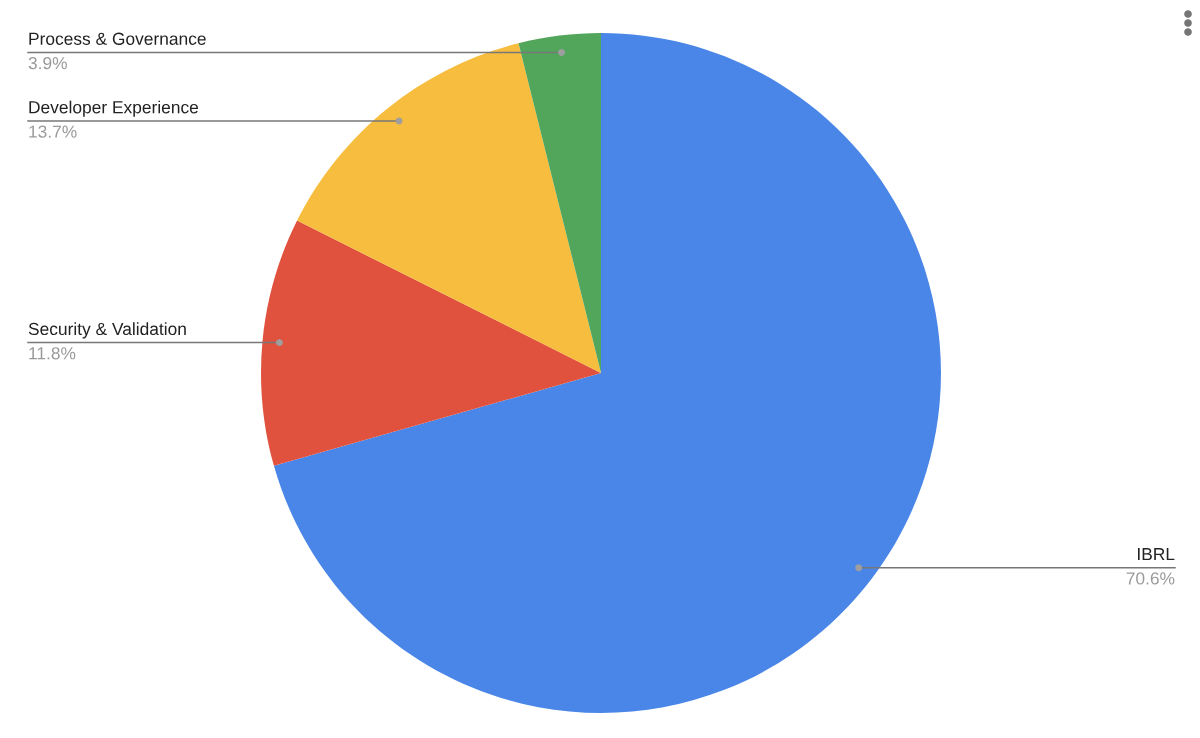 The height and width of the screenshot is (738, 1200). What do you see at coordinates (52, 353) in the screenshot?
I see `data-label: 11.8%` at bounding box center [52, 353].